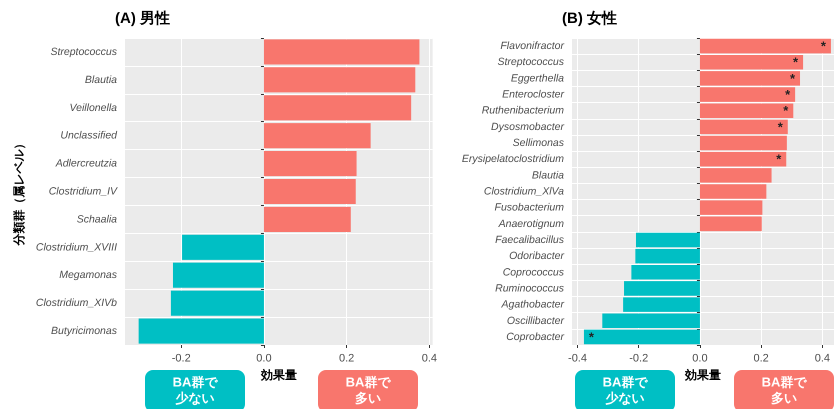  What do you see at coordinates (88, 275) in the screenshot?
I see `y-tick-label: Megamonas` at bounding box center [88, 275].